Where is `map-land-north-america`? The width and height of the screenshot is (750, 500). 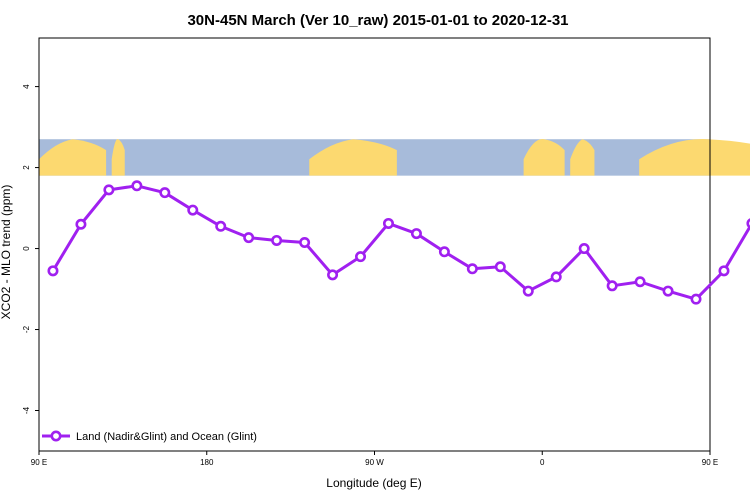
map-land-north-america is located at coordinates (353, 157).